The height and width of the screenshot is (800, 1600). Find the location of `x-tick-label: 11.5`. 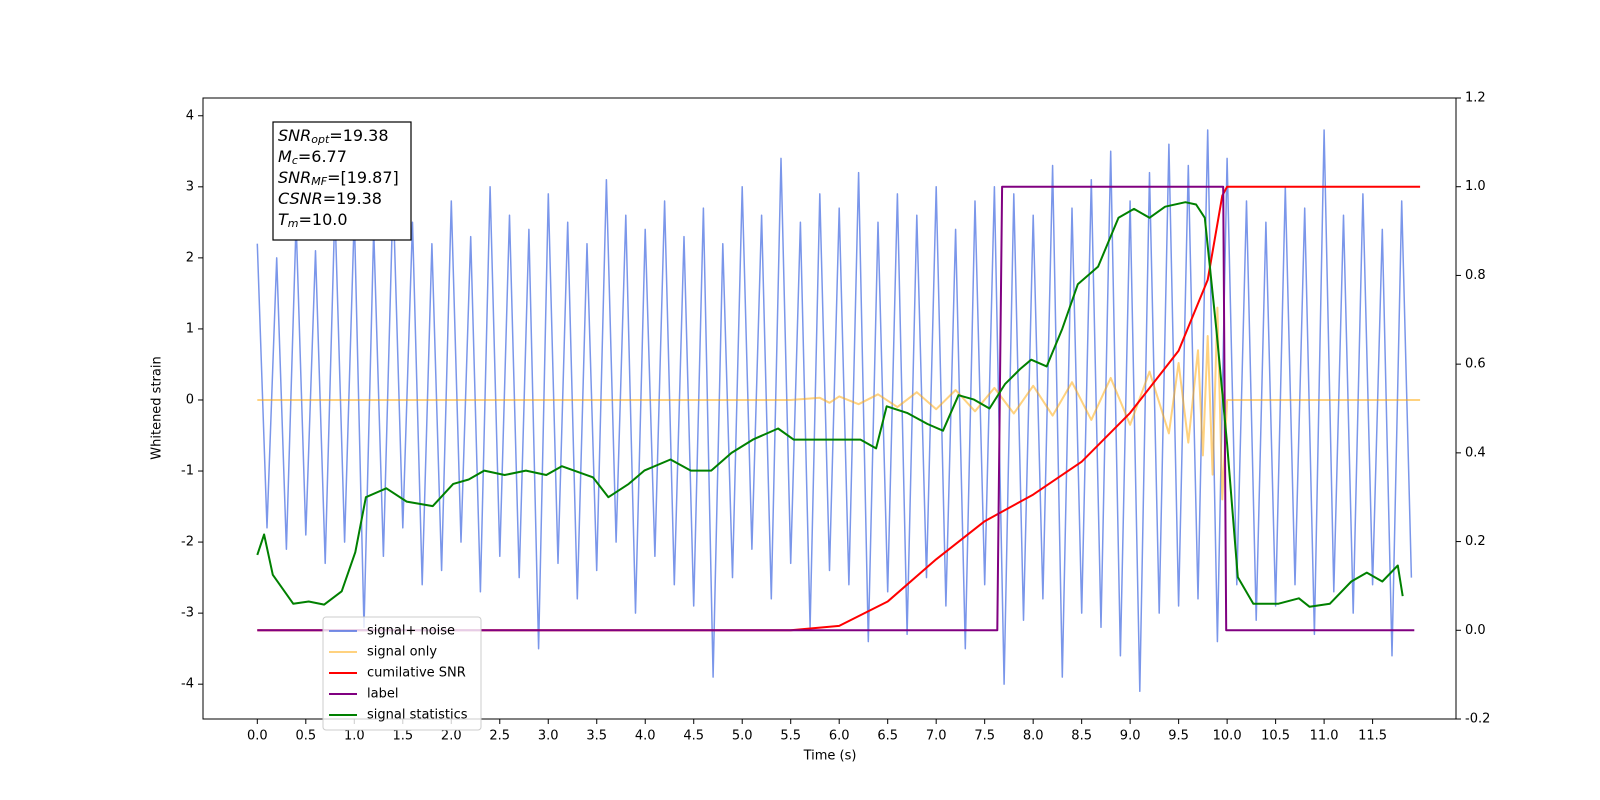

x-tick-label: 11.5 is located at coordinates (1372, 736).